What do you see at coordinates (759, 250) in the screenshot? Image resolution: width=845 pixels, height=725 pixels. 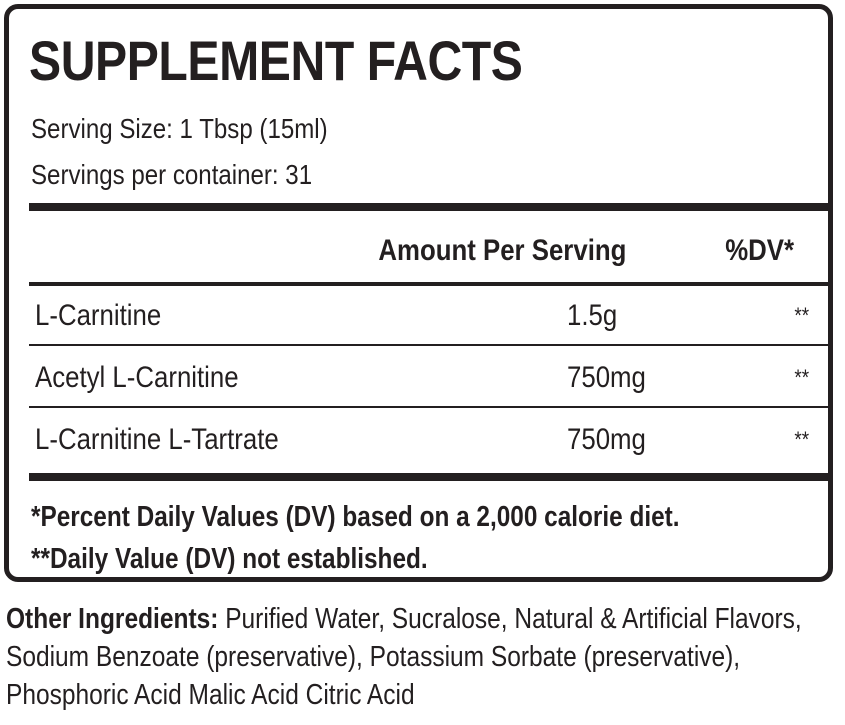 I see `percent-dv-header: %DV*` at bounding box center [759, 250].